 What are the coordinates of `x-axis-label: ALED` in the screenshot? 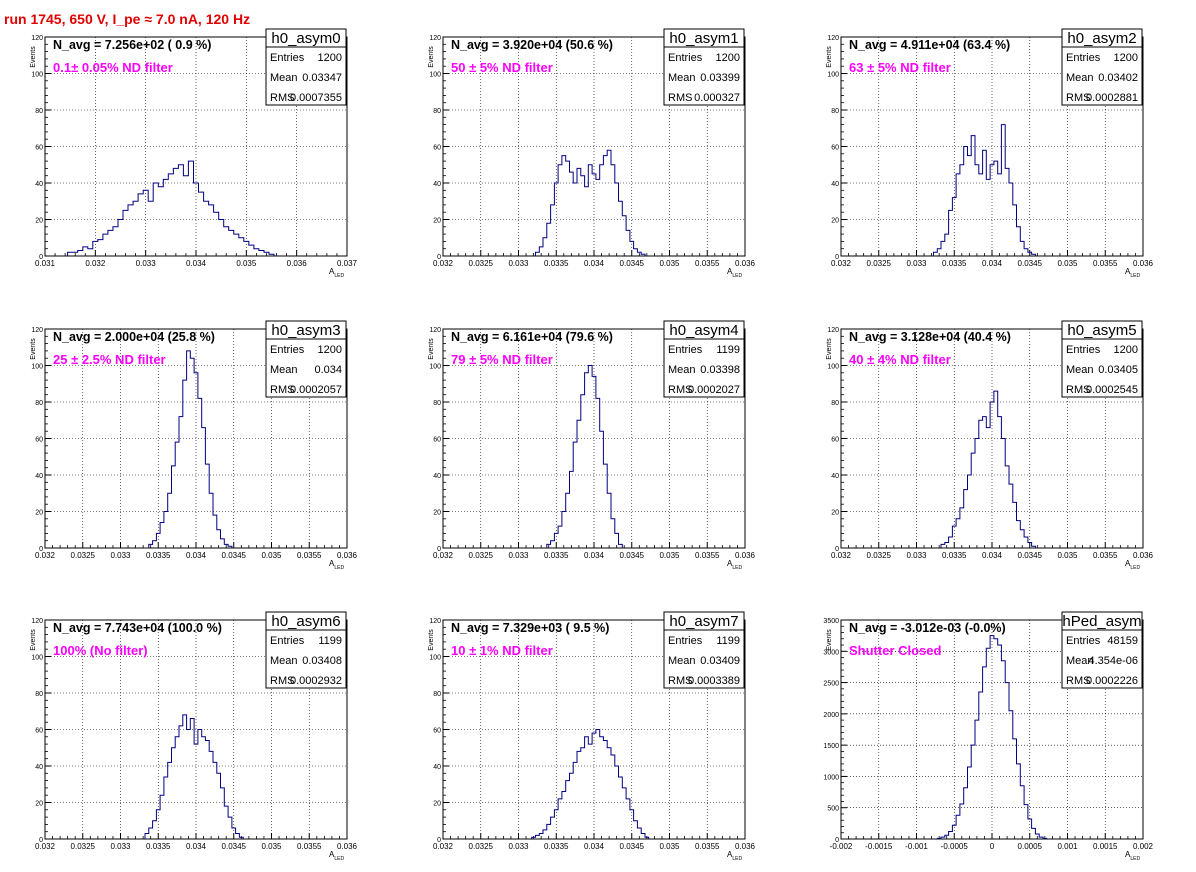 It's located at (734, 565).